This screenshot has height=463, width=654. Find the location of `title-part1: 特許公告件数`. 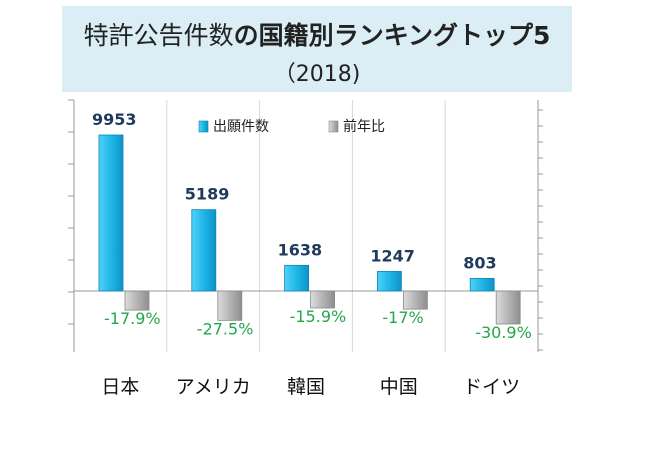

title-part1: 特許公告件数 is located at coordinates (158, 35).